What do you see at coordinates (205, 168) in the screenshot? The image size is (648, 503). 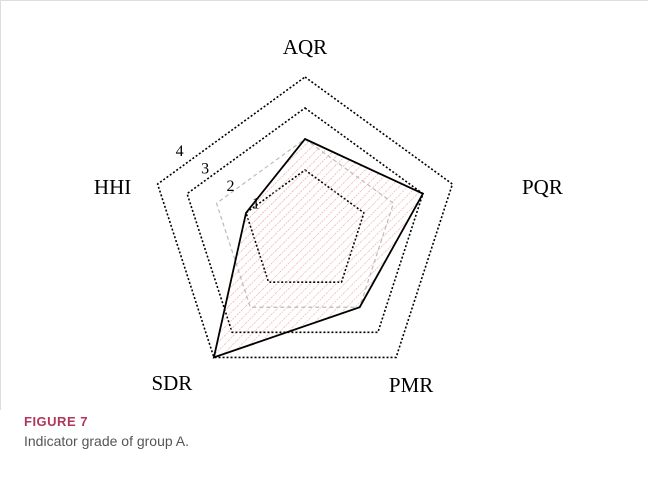 I see `r-tick-label: 3` at bounding box center [205, 168].